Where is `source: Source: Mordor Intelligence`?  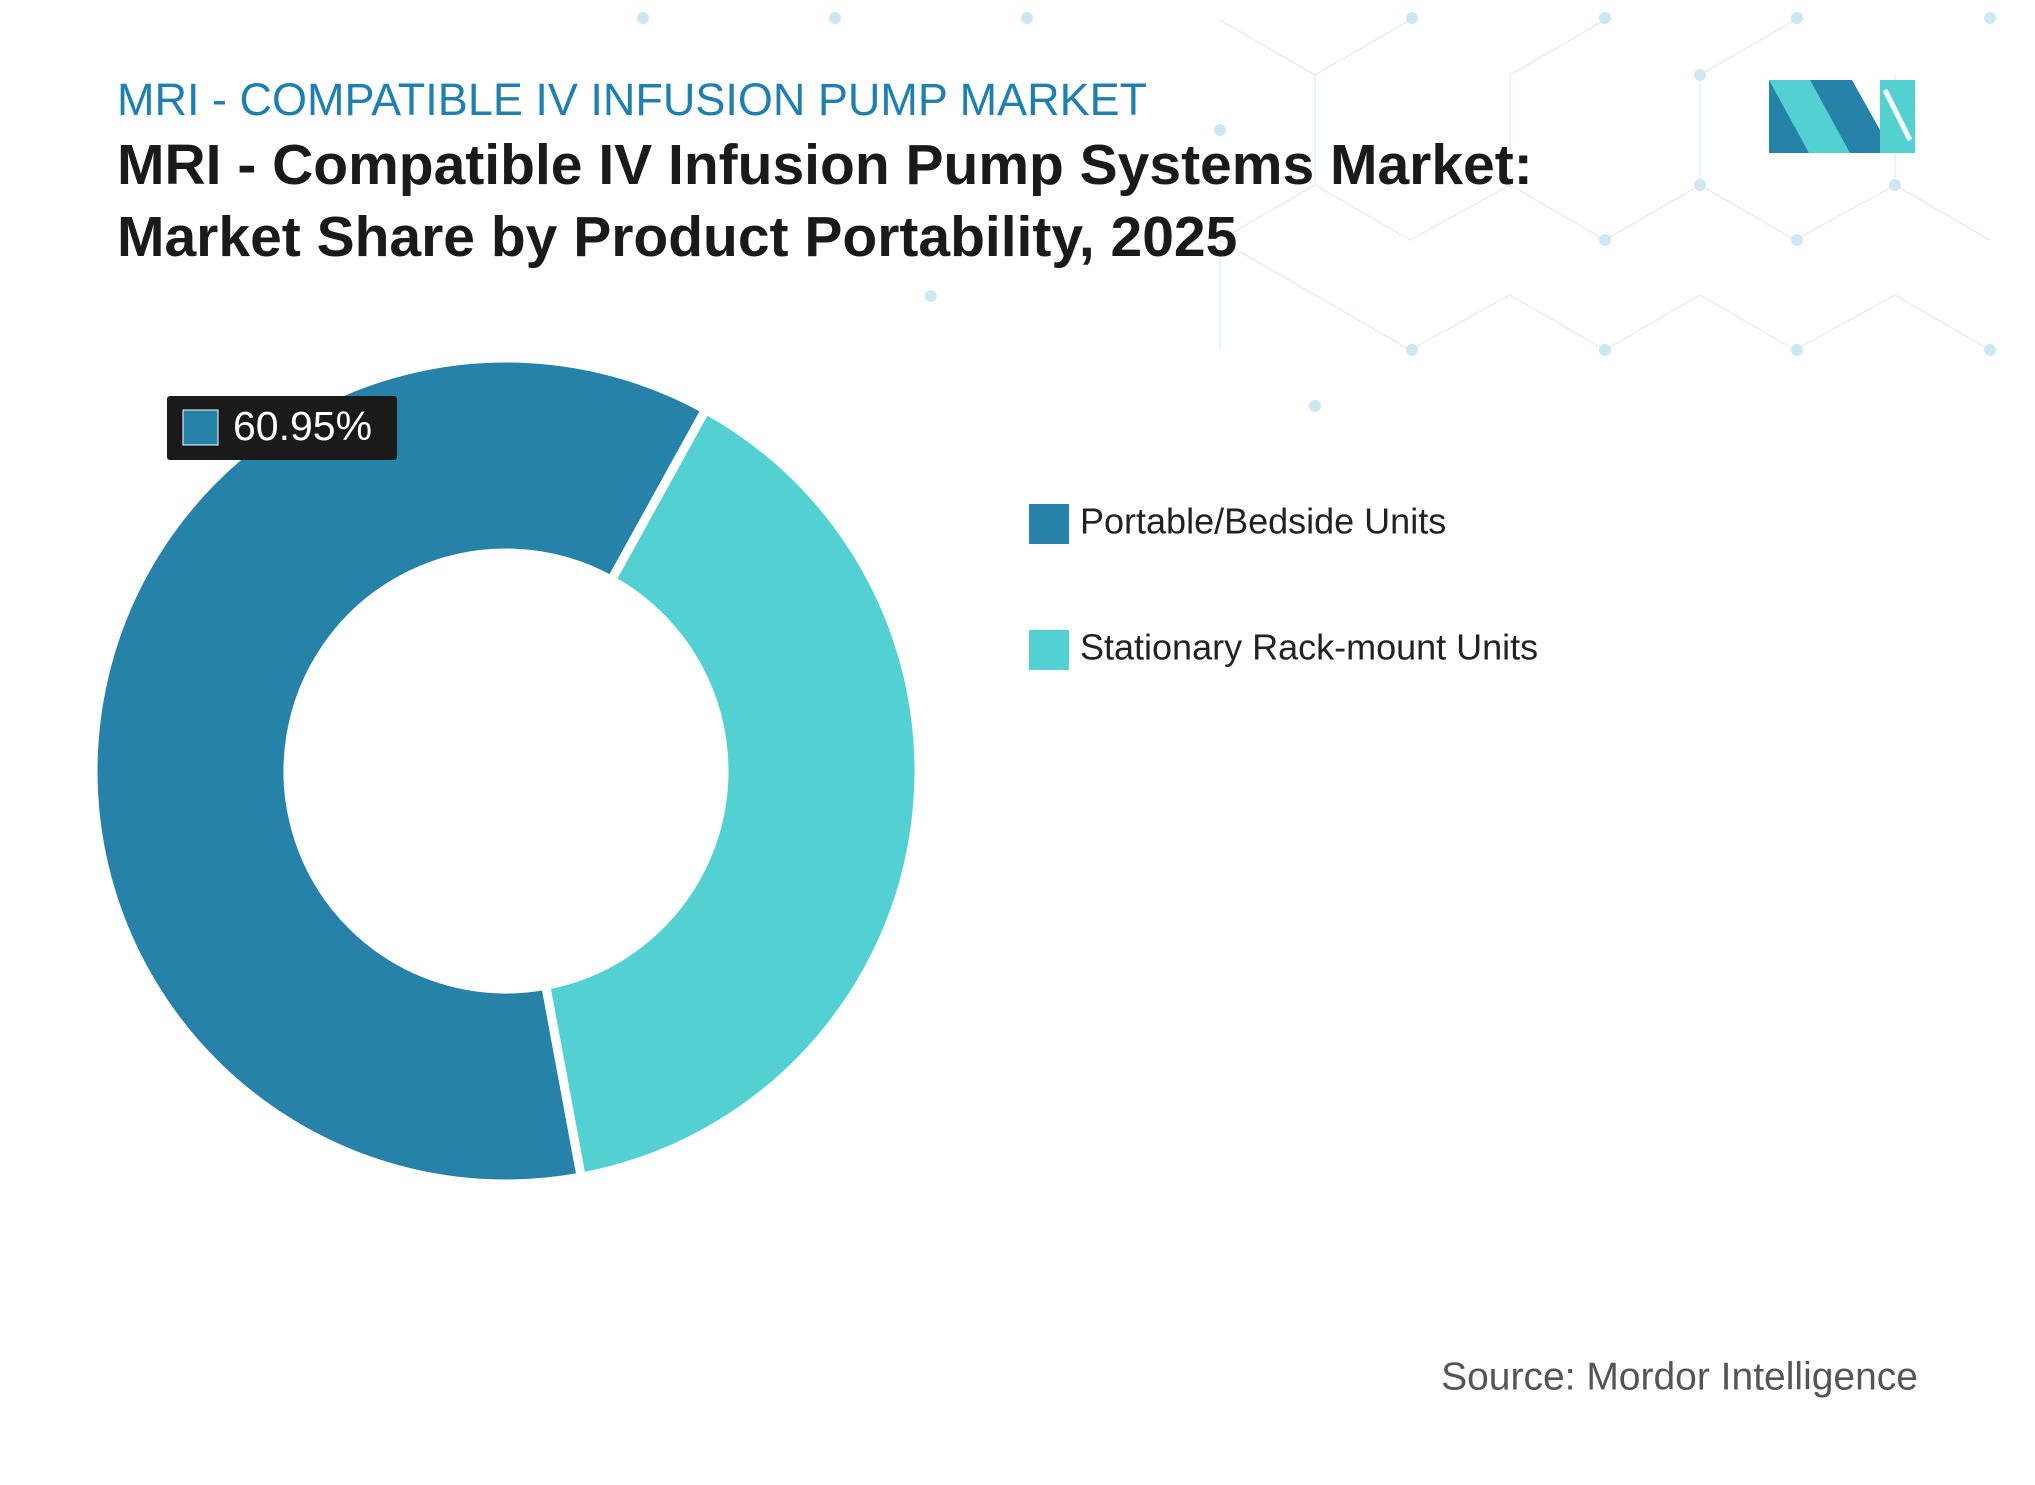
source: Source: Mordor Intelligence is located at coordinates (1679, 1376).